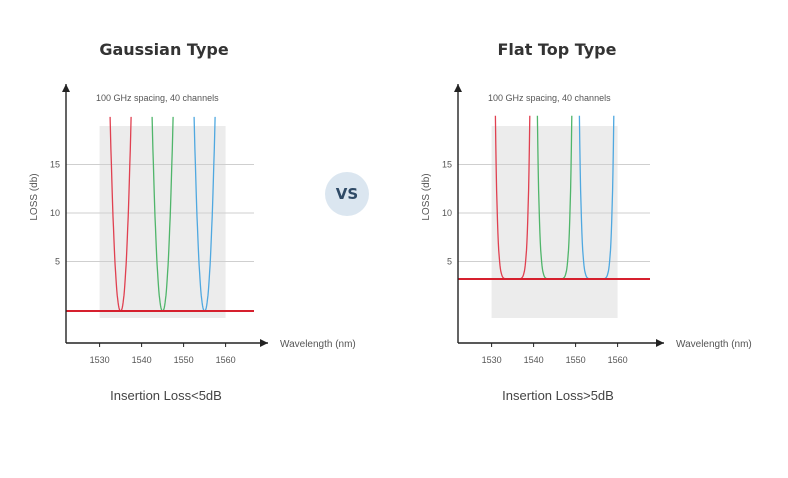  Describe the element at coordinates (166, 395) in the screenshot. I see `gaussian-caption: Insertion Loss<5dB` at that location.